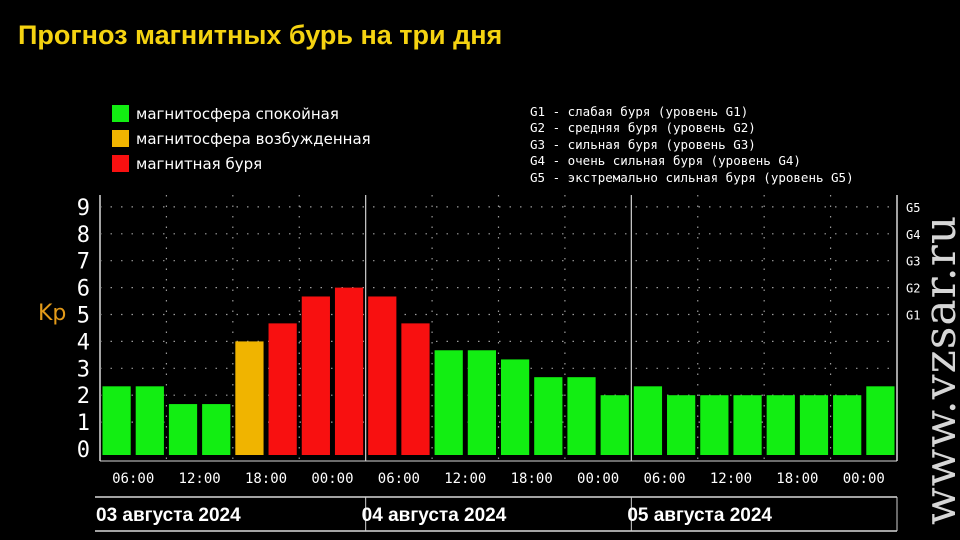  Describe the element at coordinates (639, 111) in the screenshot. I see `g-level-g1: G1 - слабая буря (уровень G1)` at that location.